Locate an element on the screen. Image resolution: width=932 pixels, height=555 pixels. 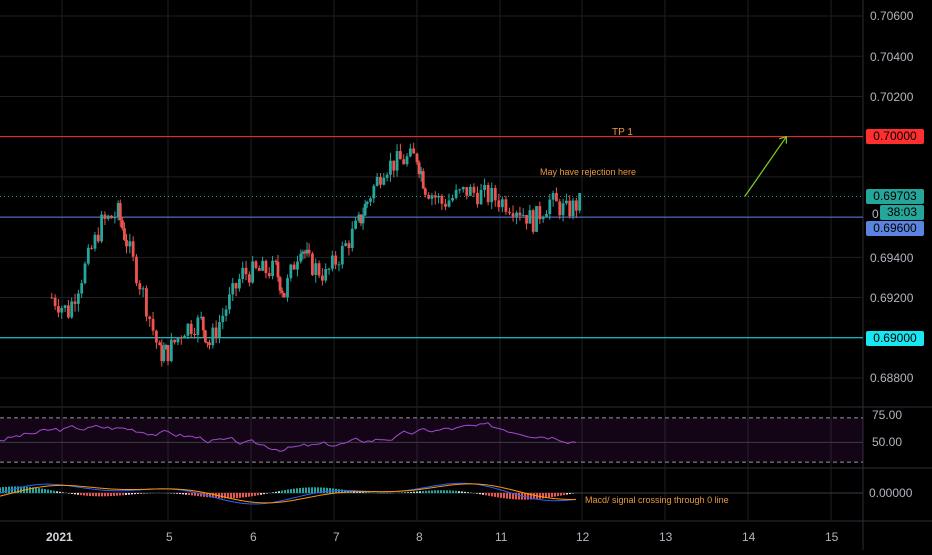
price-tick: 0.68800 is located at coordinates (892, 378).